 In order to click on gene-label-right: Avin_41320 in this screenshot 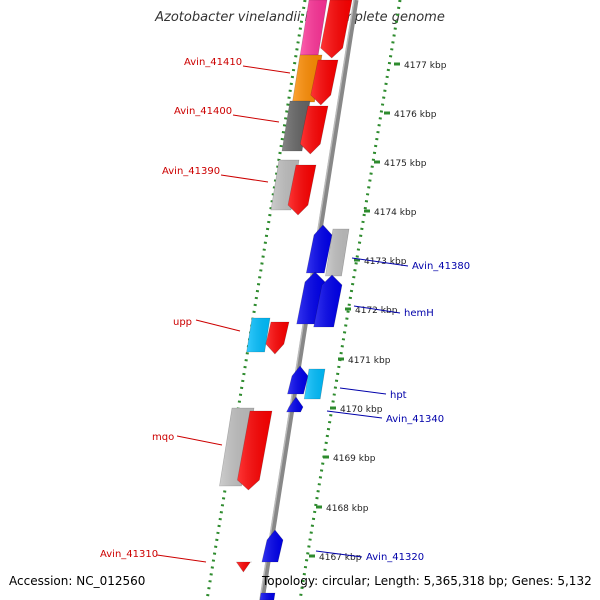, I will do `click(395, 557)`.